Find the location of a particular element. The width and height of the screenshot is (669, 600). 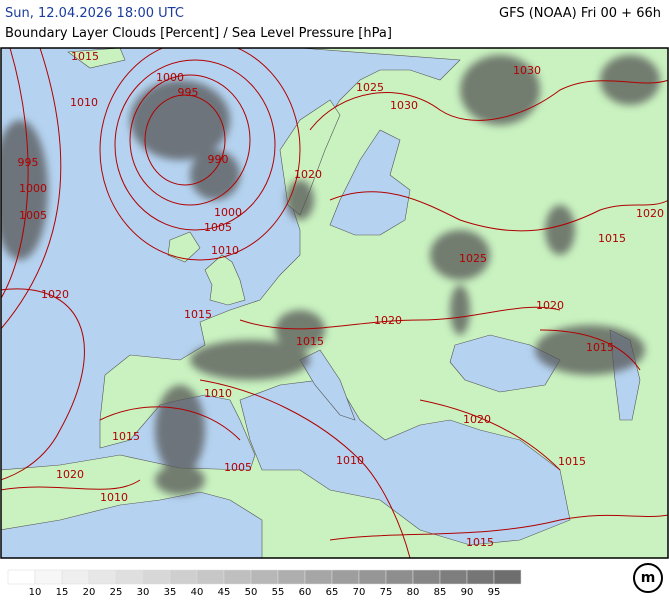

colorbar-label: 85 is located at coordinates (440, 592).